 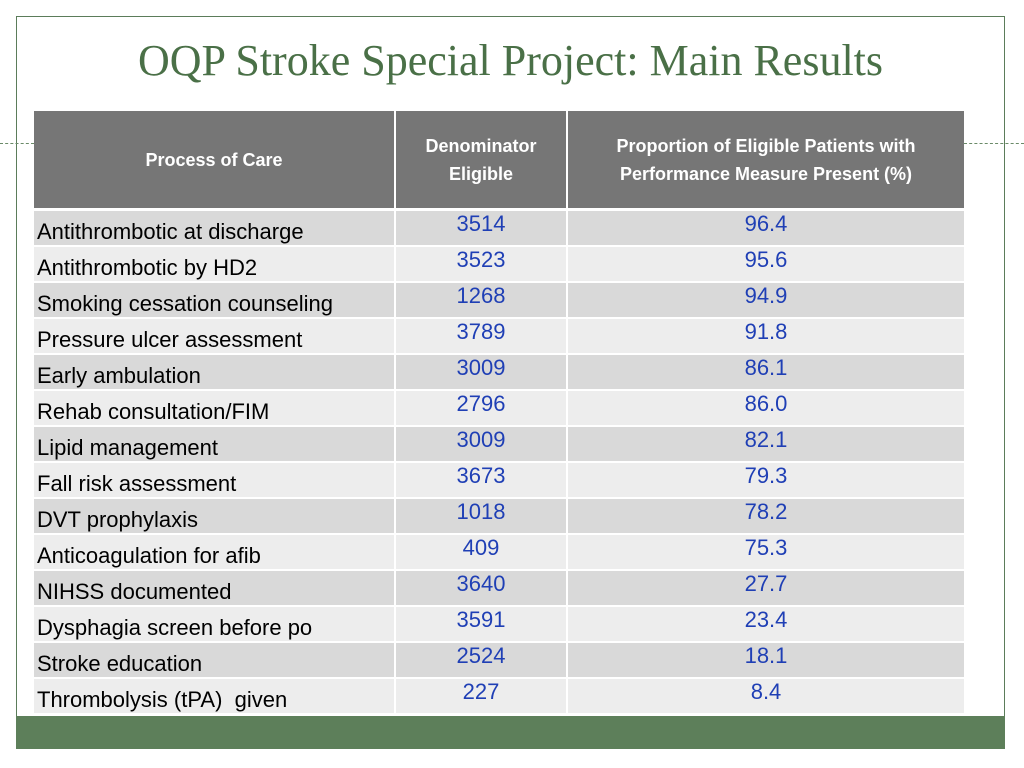 What do you see at coordinates (766, 265) in the screenshot?
I see `proportion-cell: 95.6` at bounding box center [766, 265].